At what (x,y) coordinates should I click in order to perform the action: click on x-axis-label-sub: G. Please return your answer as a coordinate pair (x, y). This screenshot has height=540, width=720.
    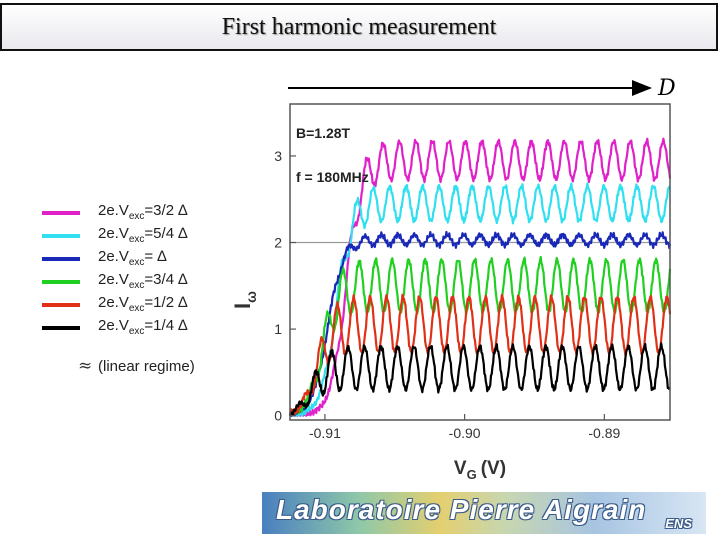
    Looking at the image, I should click on (472, 474).